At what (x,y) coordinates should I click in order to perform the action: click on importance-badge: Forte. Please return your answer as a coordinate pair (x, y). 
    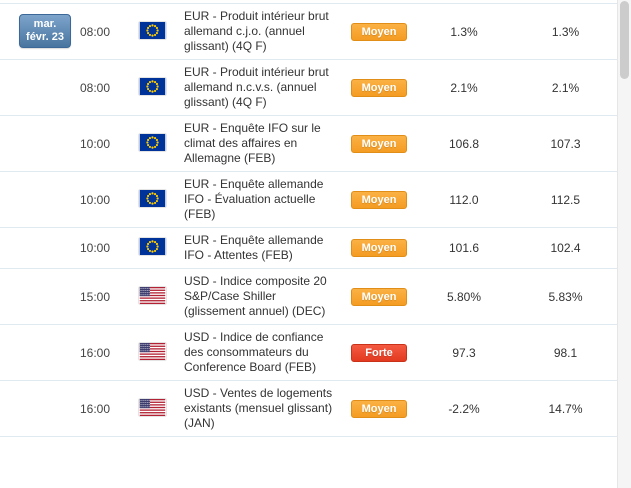
    Looking at the image, I should click on (379, 352).